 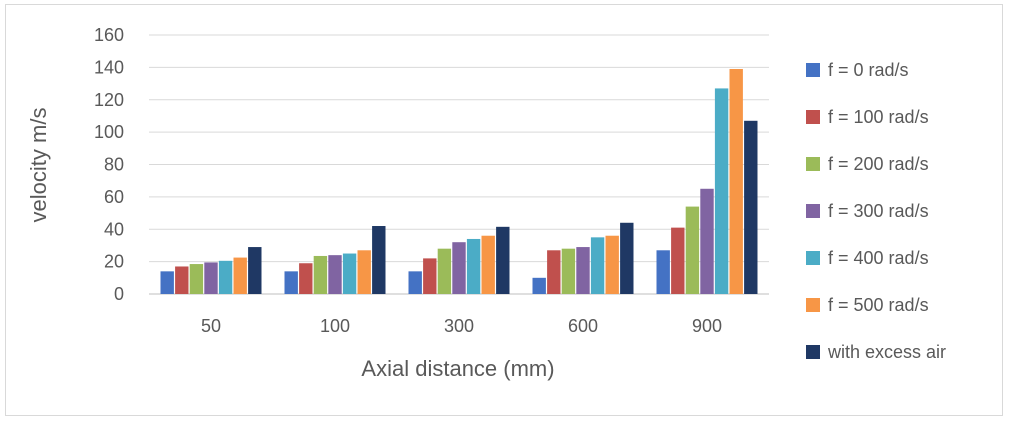 I want to click on legend-label: with excess air, so click(x=886, y=352).